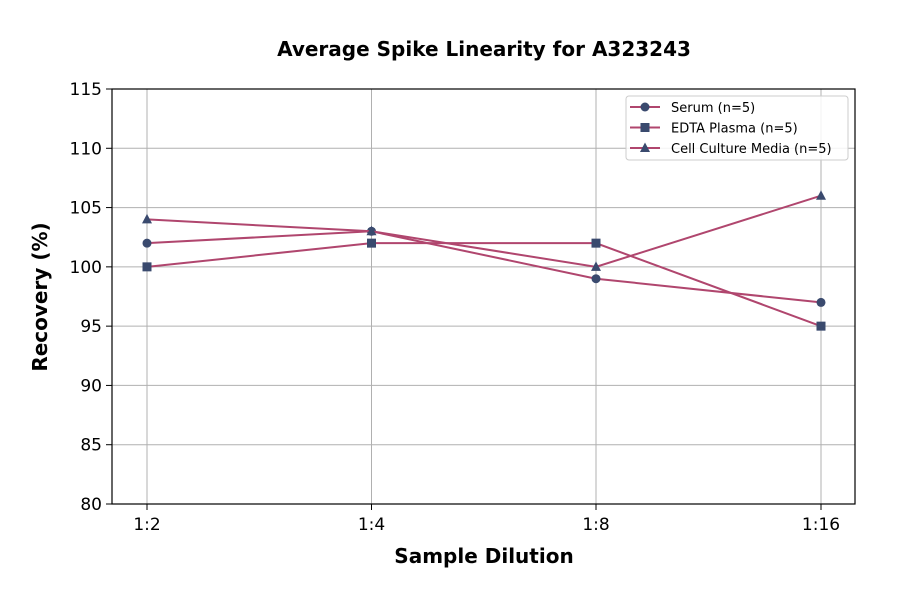 This screenshot has width=900, height=598. What do you see at coordinates (595, 525) in the screenshot?
I see `x-tick-label: 1:8` at bounding box center [595, 525].